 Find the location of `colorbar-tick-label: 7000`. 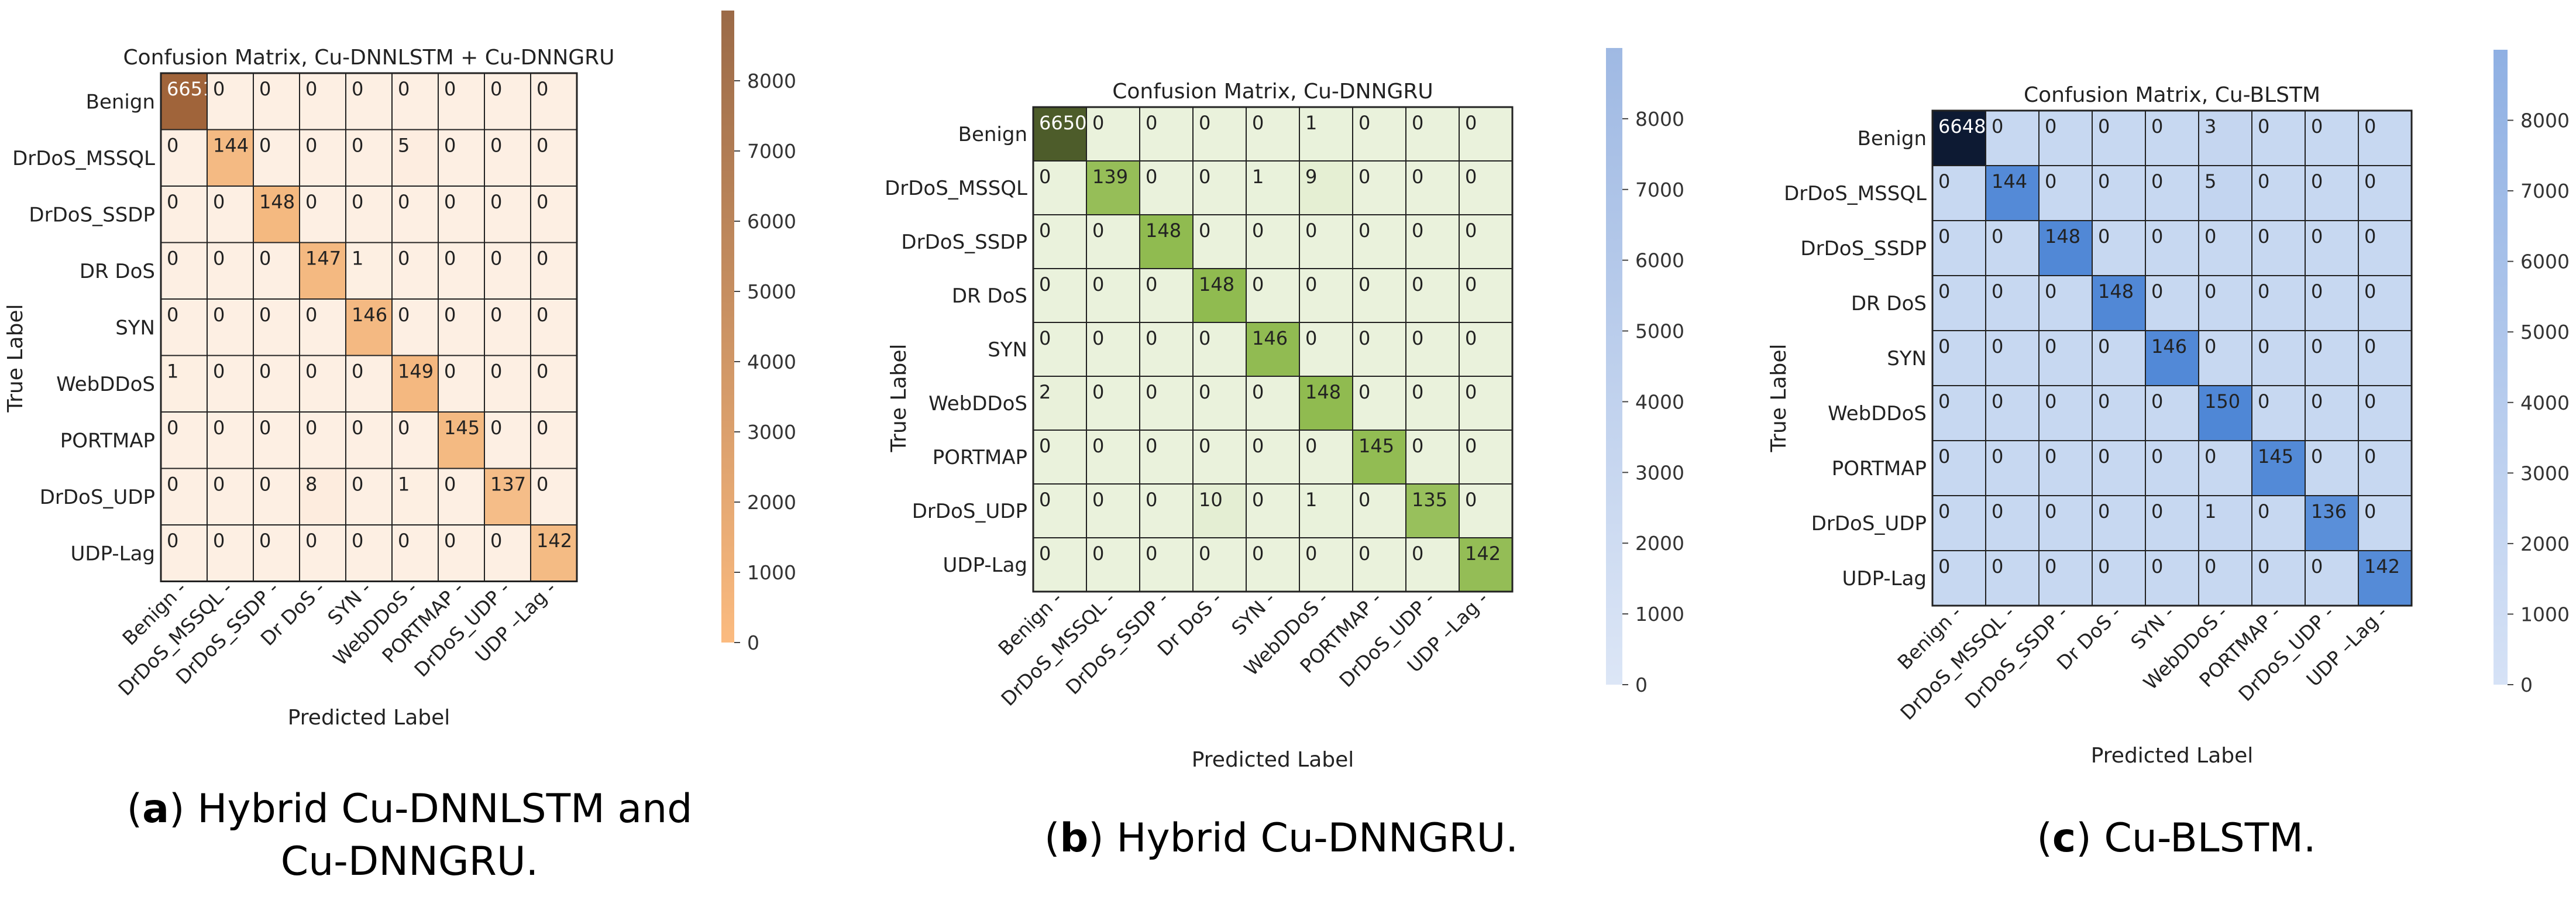

colorbar-tick-label: 7000 is located at coordinates (2545, 191).